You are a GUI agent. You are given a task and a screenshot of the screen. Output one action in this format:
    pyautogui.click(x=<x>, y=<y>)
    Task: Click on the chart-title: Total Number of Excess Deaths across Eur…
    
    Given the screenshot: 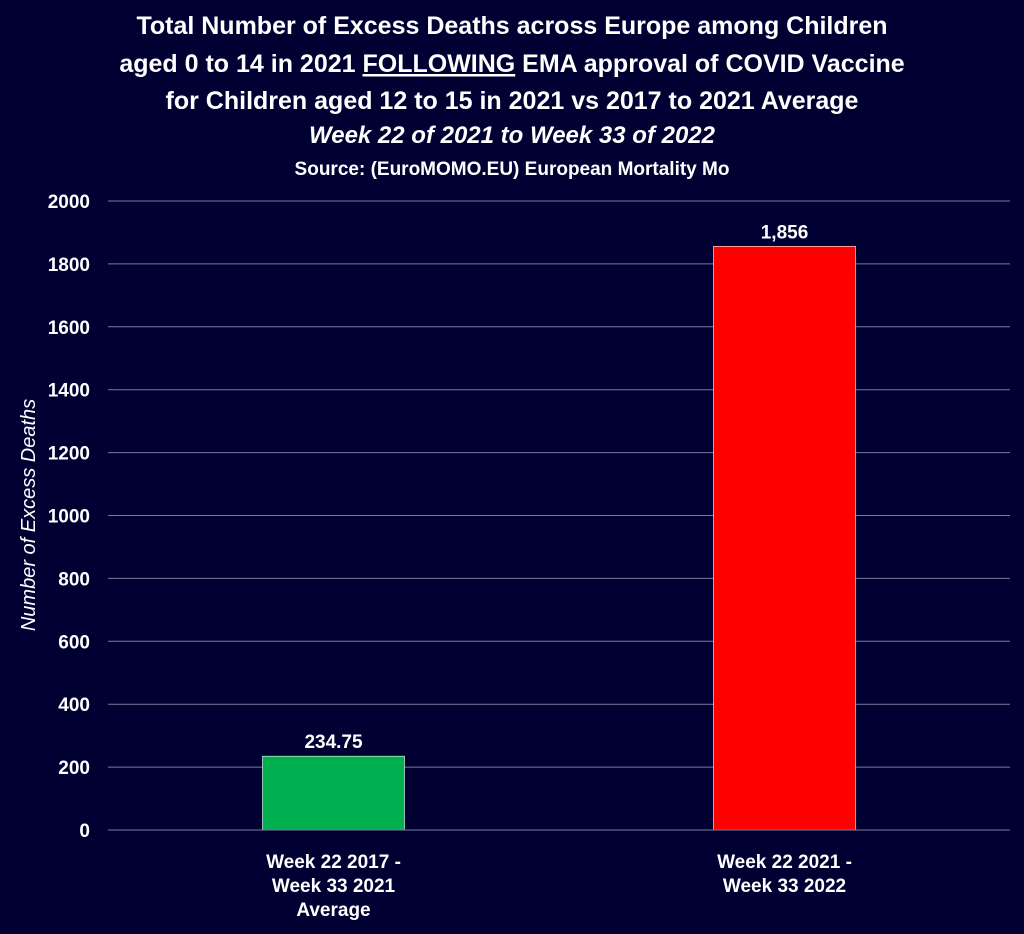 What is the action you would take?
    pyautogui.click(x=511, y=63)
    